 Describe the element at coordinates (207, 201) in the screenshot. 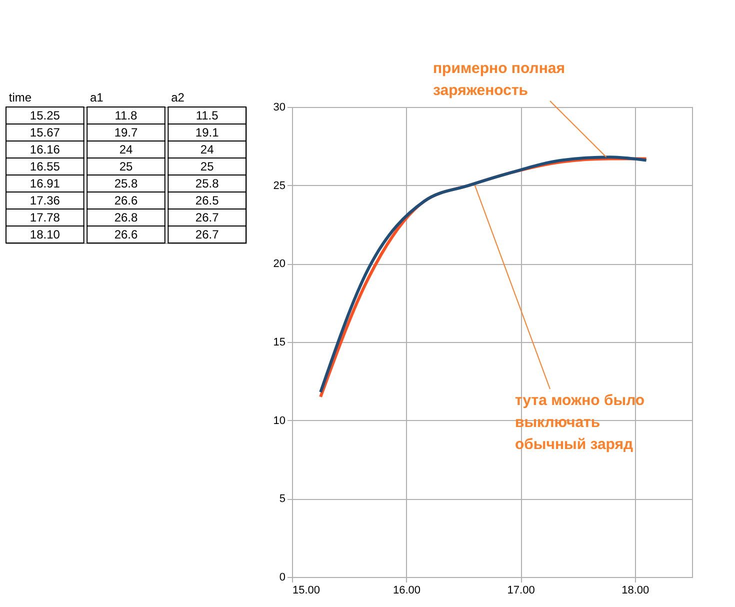

I see `data-label: 26.5` at that location.